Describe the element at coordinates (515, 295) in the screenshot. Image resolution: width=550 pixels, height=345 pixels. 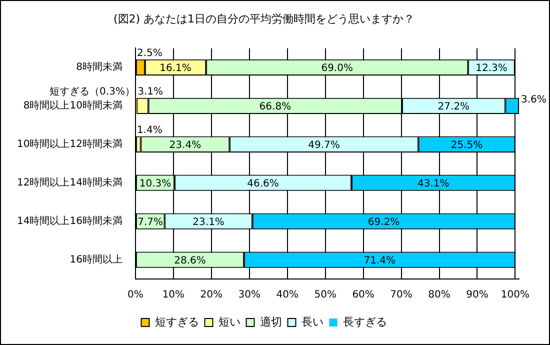
I see `x-tick-label: 100%` at that location.